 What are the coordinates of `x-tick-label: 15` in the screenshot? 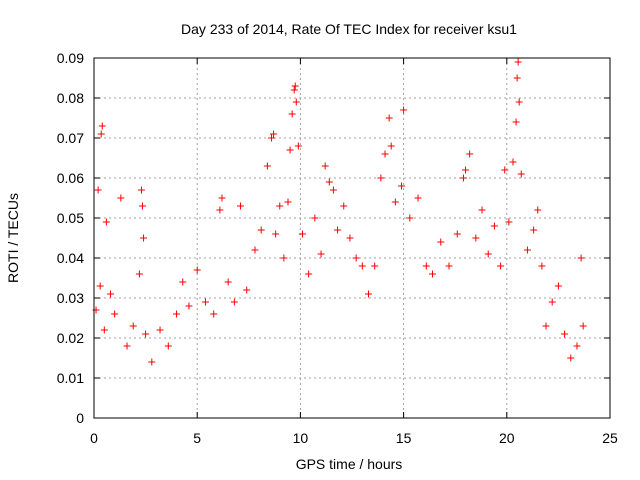 It's located at (404, 438).